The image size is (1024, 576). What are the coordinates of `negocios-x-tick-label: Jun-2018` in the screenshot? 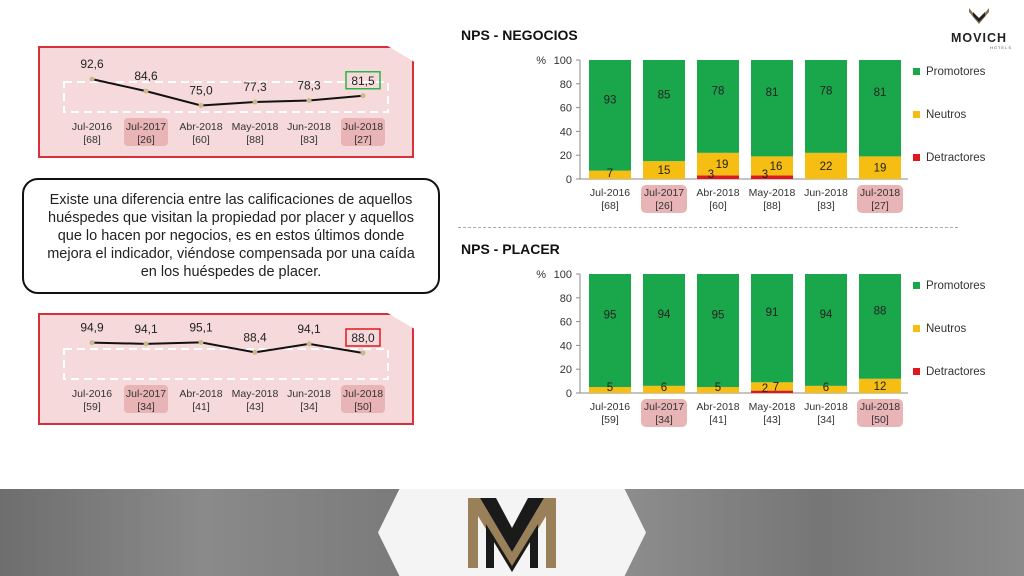 It's located at (826, 193).